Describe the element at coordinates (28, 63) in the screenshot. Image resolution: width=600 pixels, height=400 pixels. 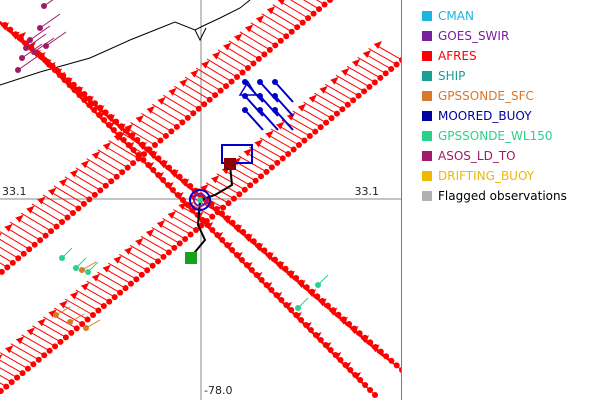
I see `asos-wind-barb` at that location.